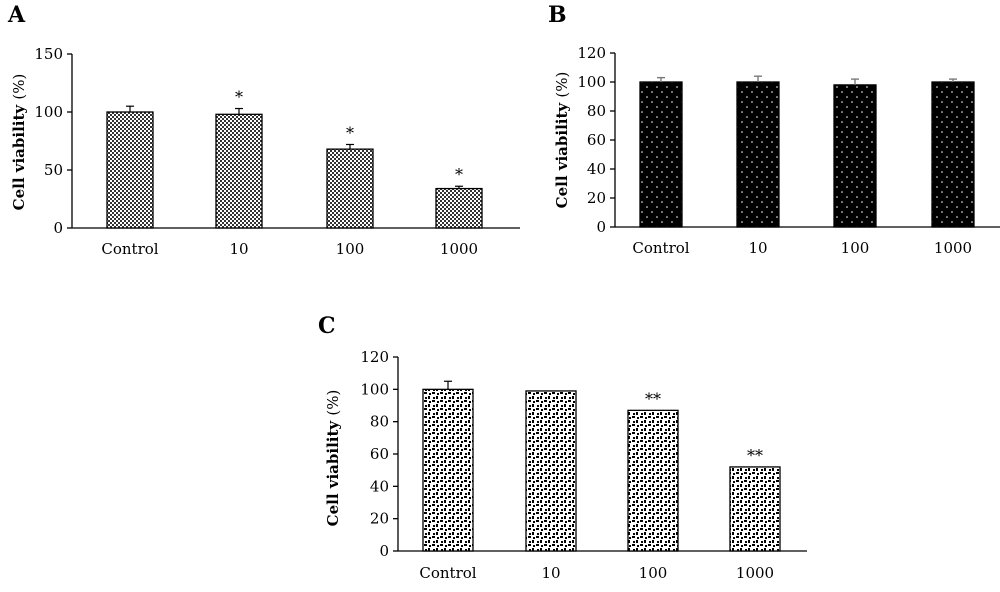 This screenshot has width=1000, height=592. Describe the element at coordinates (48, 54) in the screenshot. I see `y-tick-label: 150` at that location.